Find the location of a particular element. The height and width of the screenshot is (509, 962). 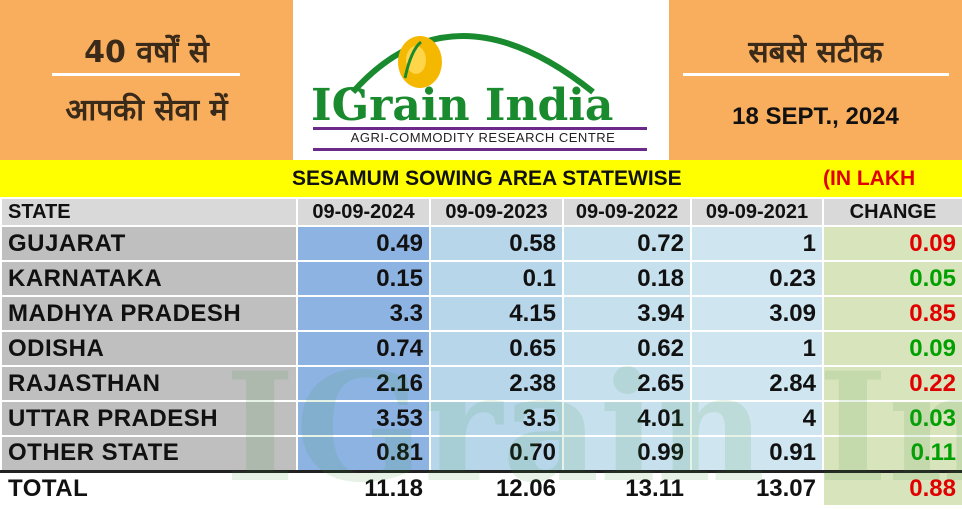

value-2022: 13.11 is located at coordinates (627, 488).